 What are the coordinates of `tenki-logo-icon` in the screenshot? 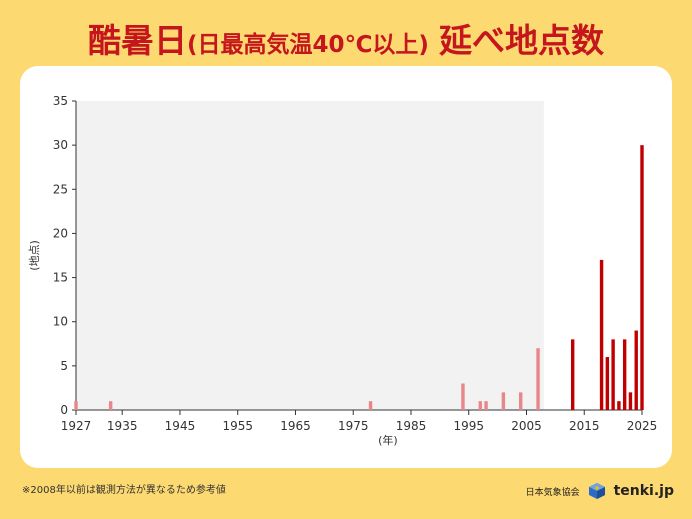 It's located at (597, 491).